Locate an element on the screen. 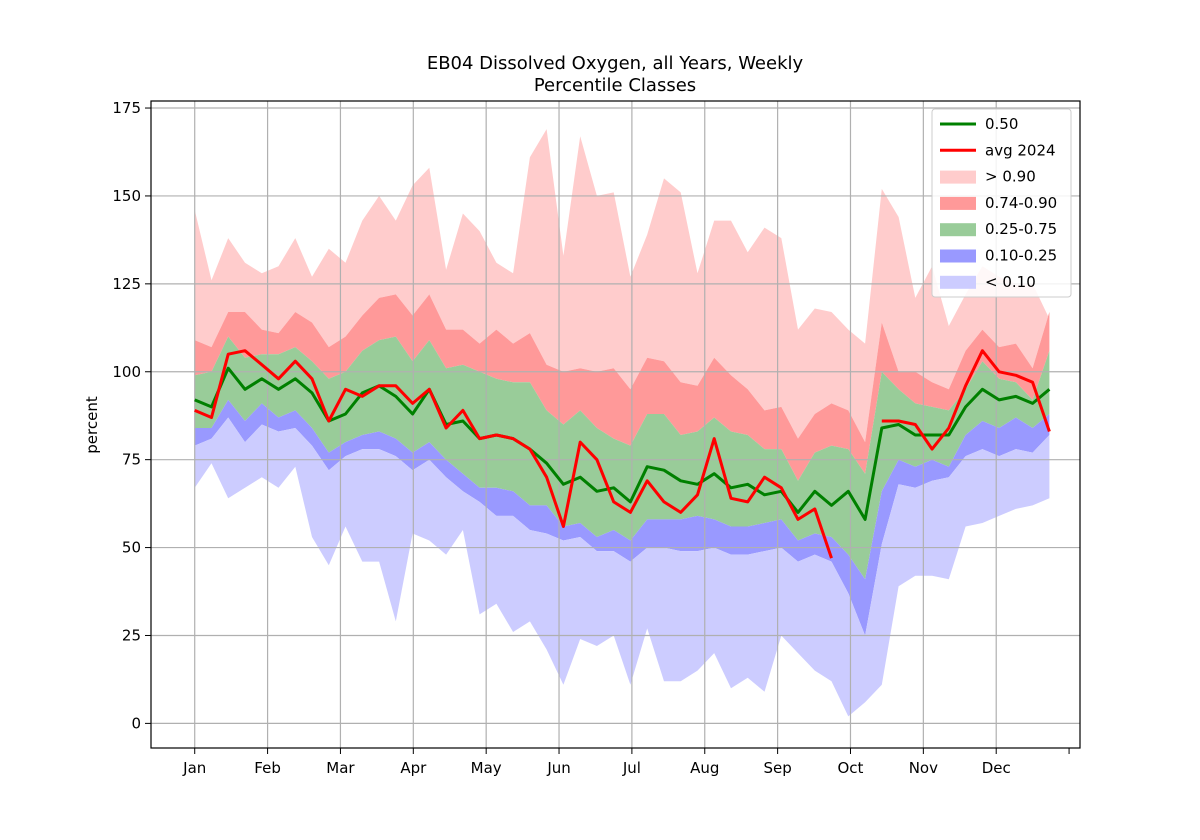 The width and height of the screenshot is (1200, 840). legend-label: avg 2024 is located at coordinates (1020, 150).